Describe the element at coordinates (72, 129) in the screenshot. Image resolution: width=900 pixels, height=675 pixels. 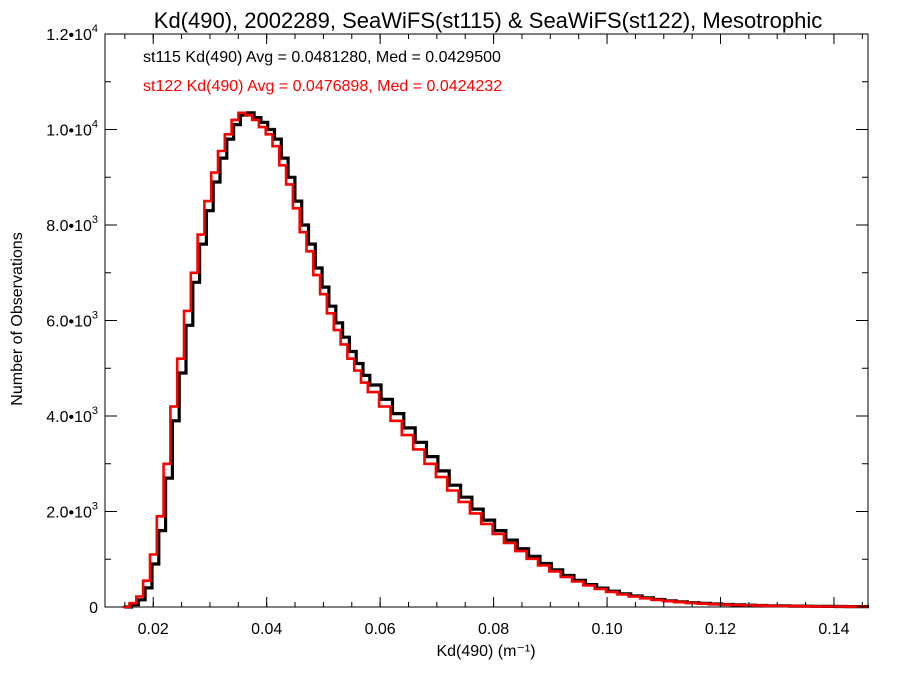
I see `y-tick-label: 1.0•104` at that location.